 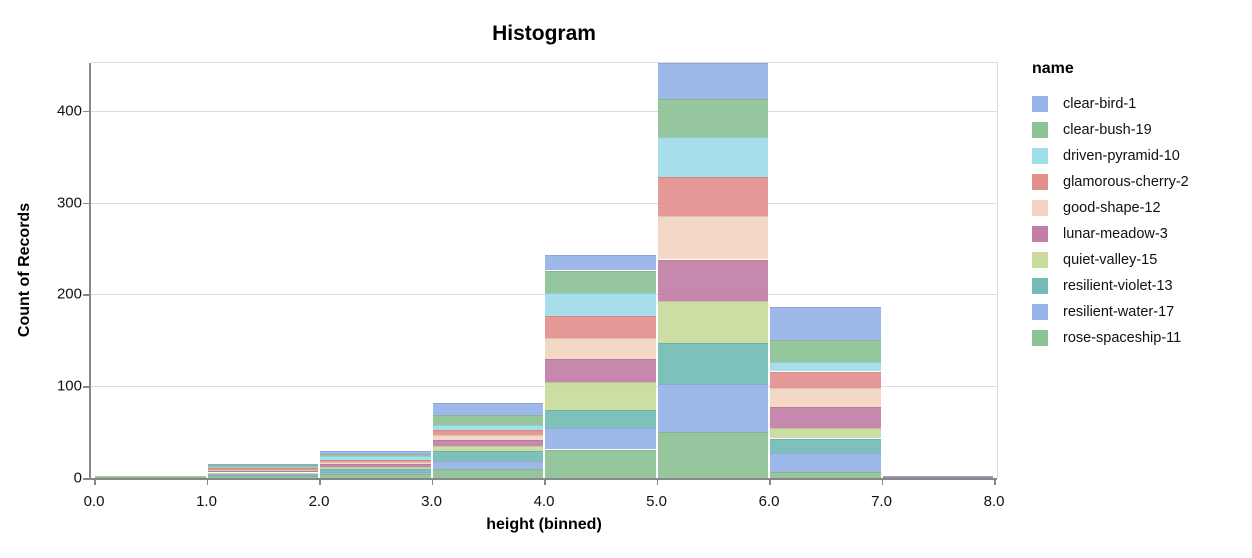 What do you see at coordinates (600, 281) in the screenshot?
I see `bar-segment-clear-bush-19-bin4` at bounding box center [600, 281].